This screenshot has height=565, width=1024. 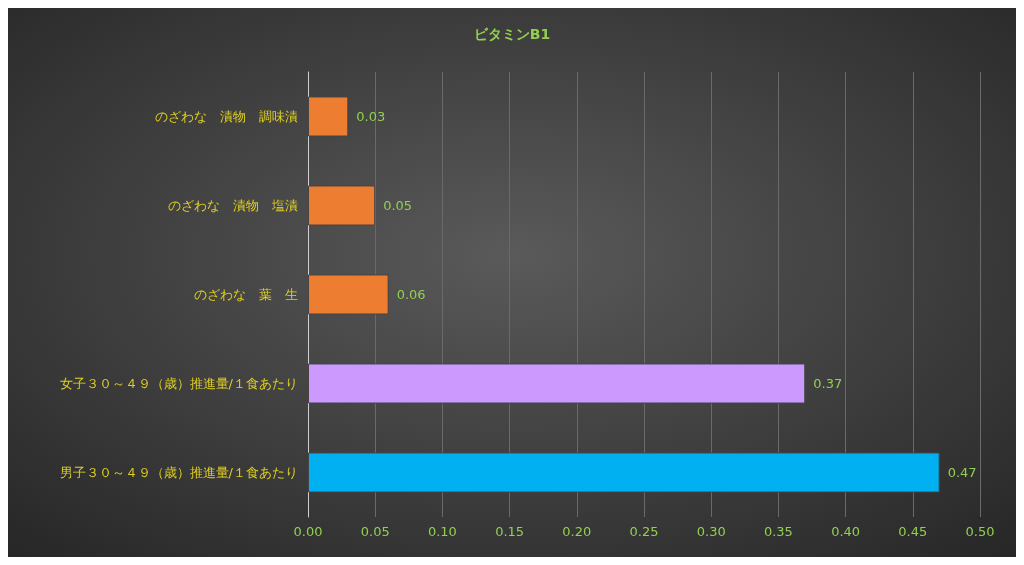 I want to click on data-label: 0.06, so click(x=411, y=294).